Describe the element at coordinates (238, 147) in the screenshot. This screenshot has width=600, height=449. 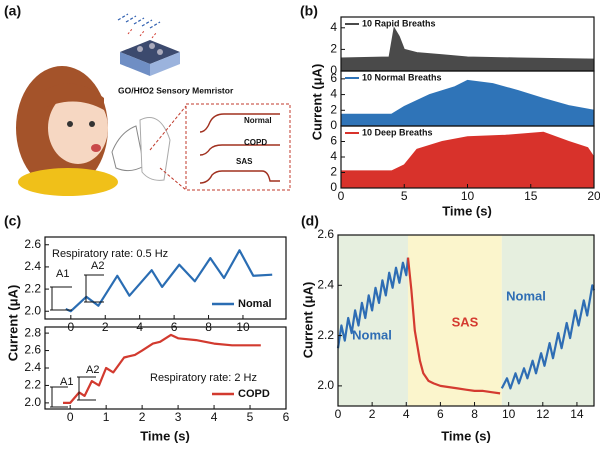
I see `zoom-box` at that location.